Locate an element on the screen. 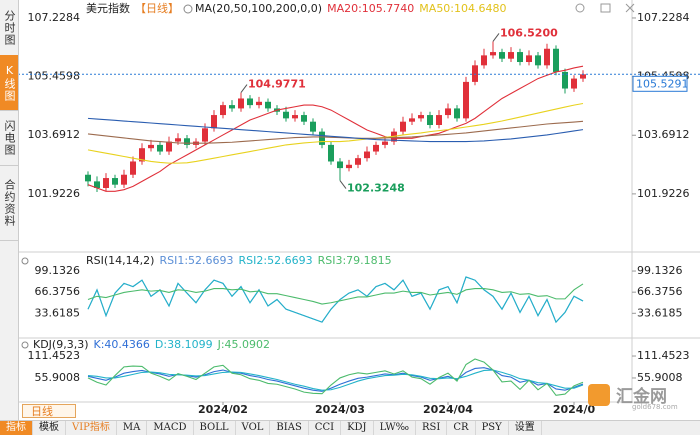 This screenshot has height=435, width=700. toolbar-item: KDJ is located at coordinates (357, 428).